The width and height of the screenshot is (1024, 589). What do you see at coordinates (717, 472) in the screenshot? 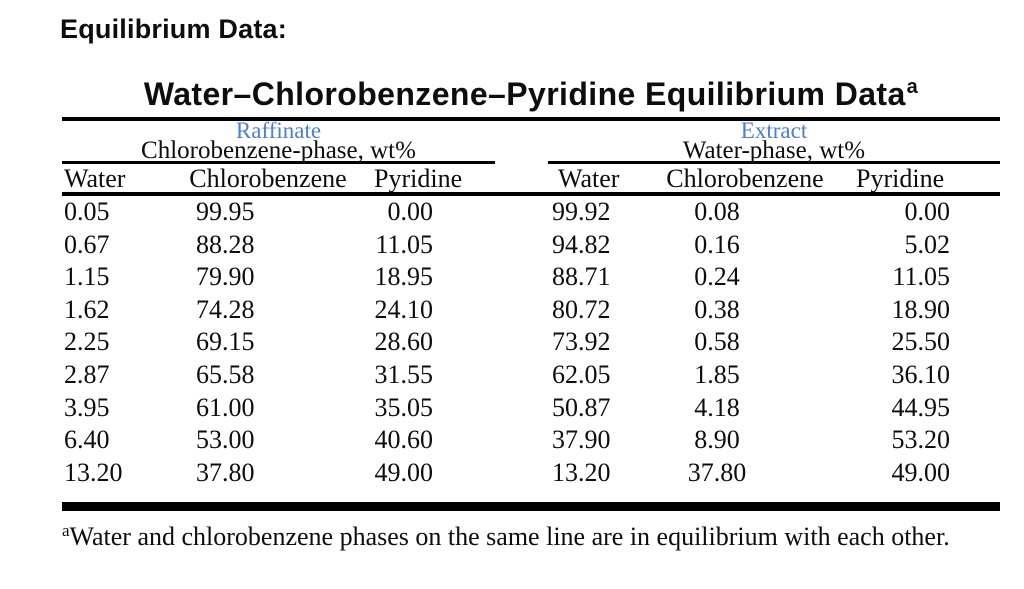
I see `cell-extract-chlorobenzene: 37.80` at bounding box center [717, 472].